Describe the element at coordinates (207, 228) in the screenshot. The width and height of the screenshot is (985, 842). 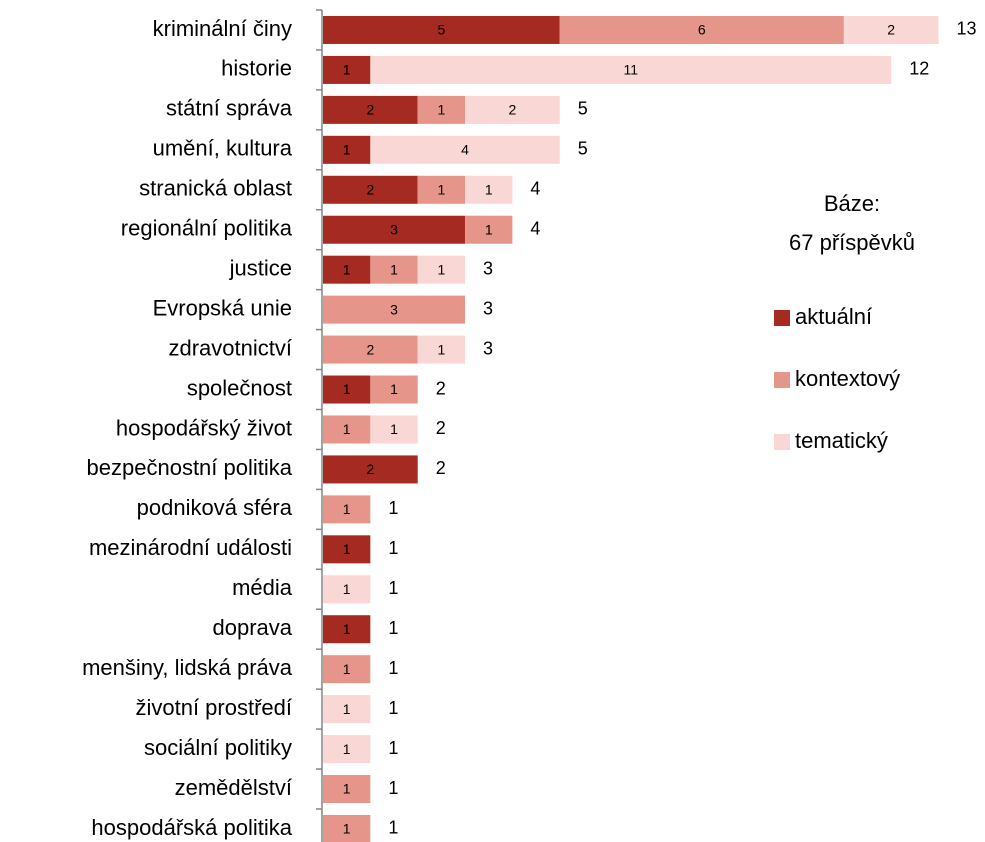
I see `category-label: regionální politika` at that location.